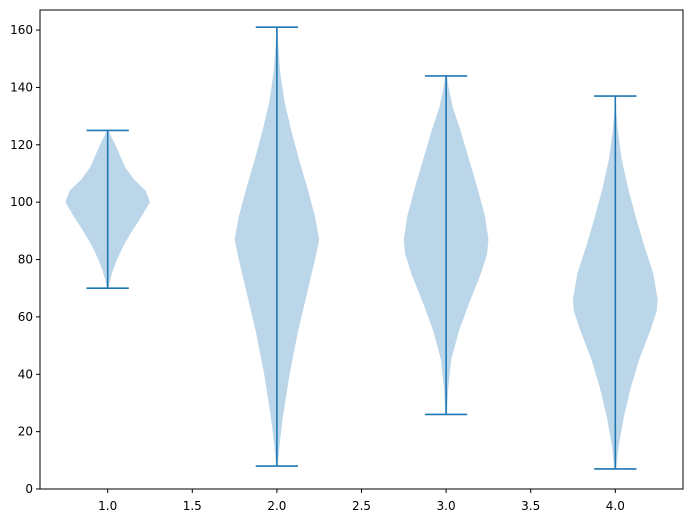 Image resolution: width=690 pixels, height=521 pixels. I want to click on y-axis: 0 20 40 60 80 100 120 140 160, so click(25, 259).